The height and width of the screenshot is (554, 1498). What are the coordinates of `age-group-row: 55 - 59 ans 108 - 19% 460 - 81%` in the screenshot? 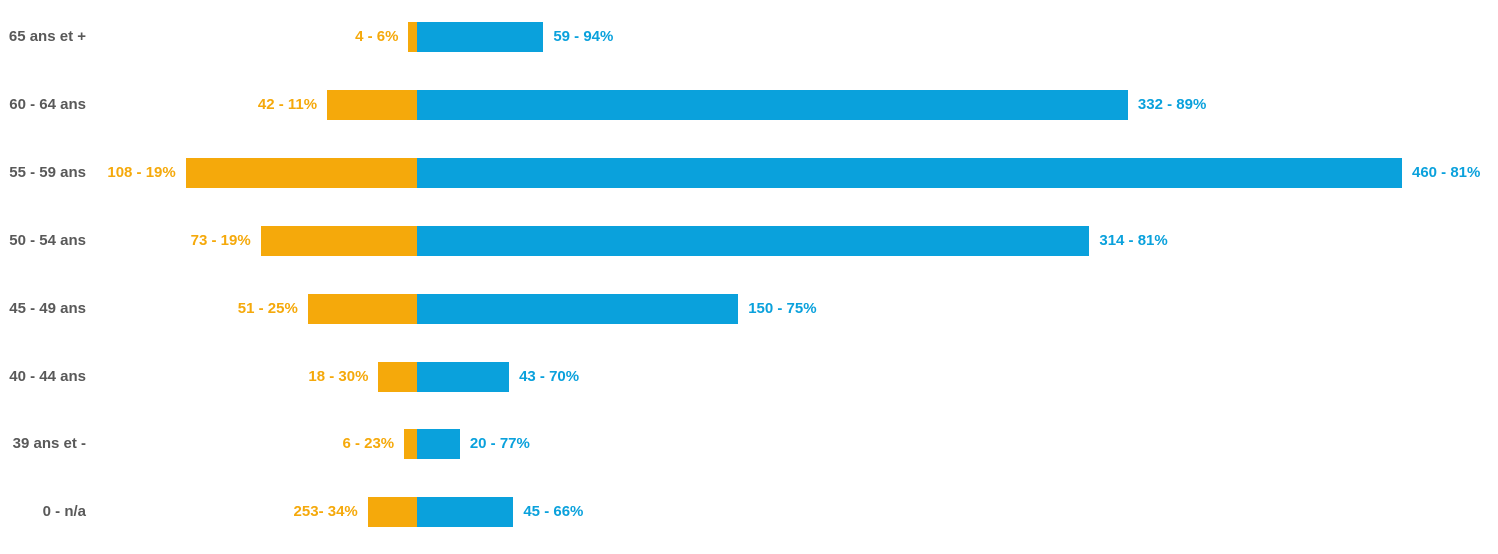 It's located at (749, 172).